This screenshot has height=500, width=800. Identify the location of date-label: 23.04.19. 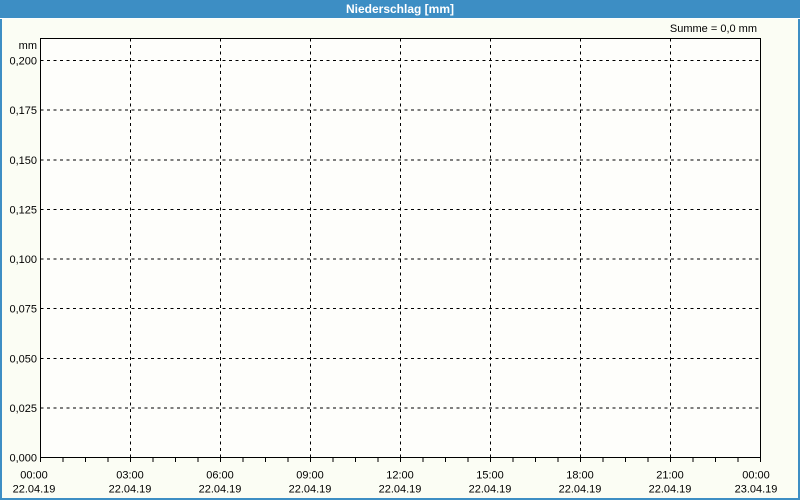
(756, 490).